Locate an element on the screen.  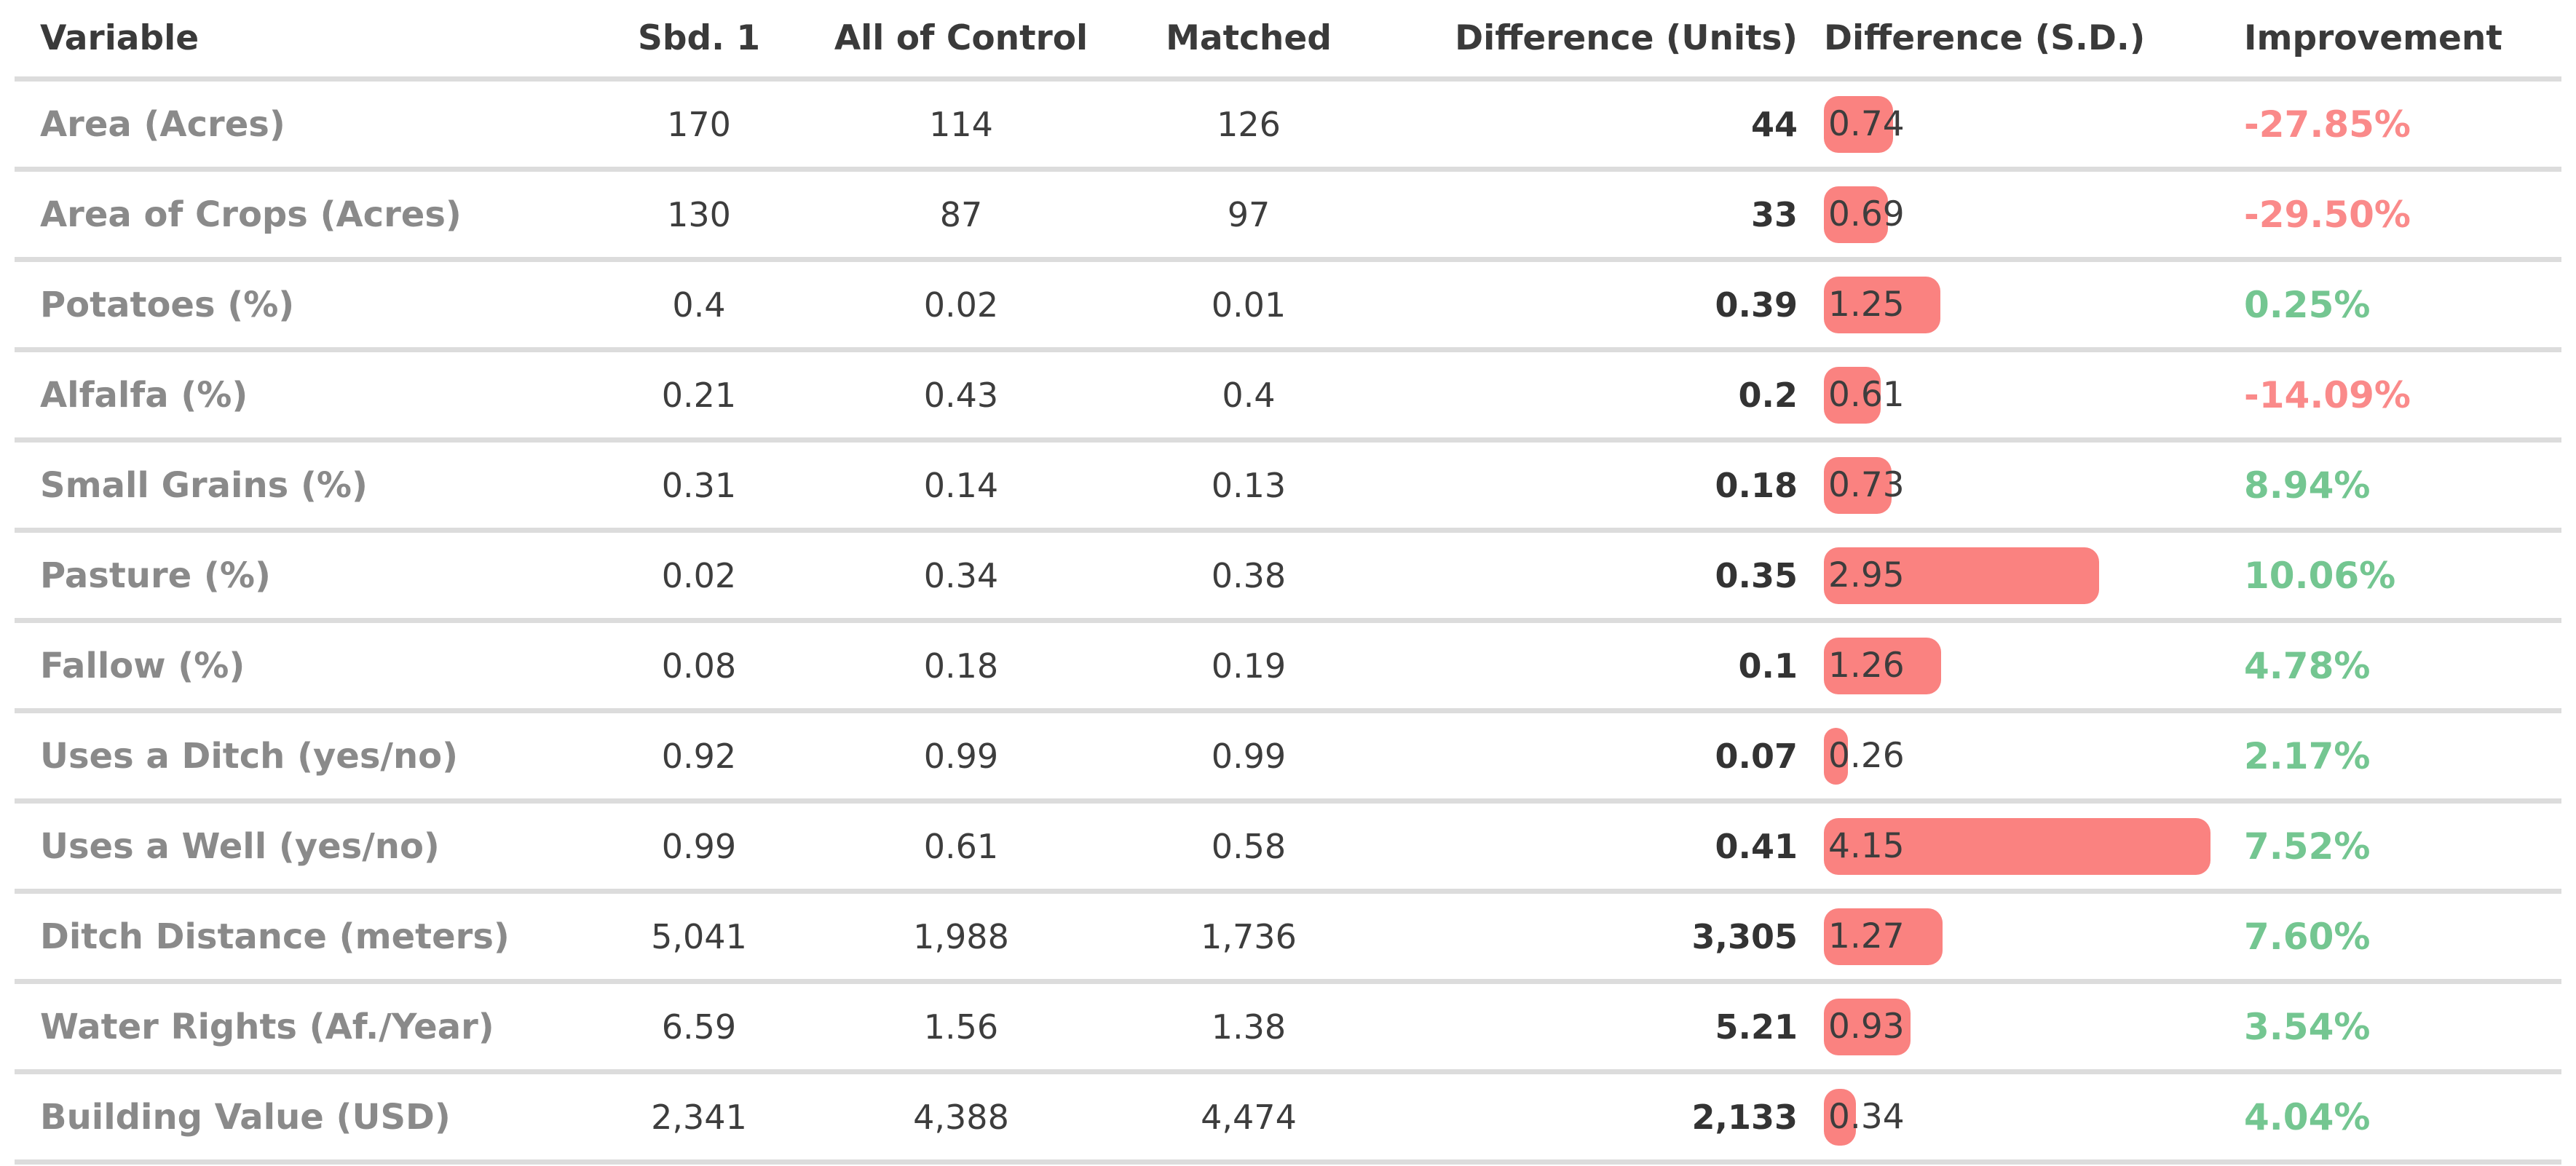
column-header-variable: Variable is located at coordinates (120, 38).